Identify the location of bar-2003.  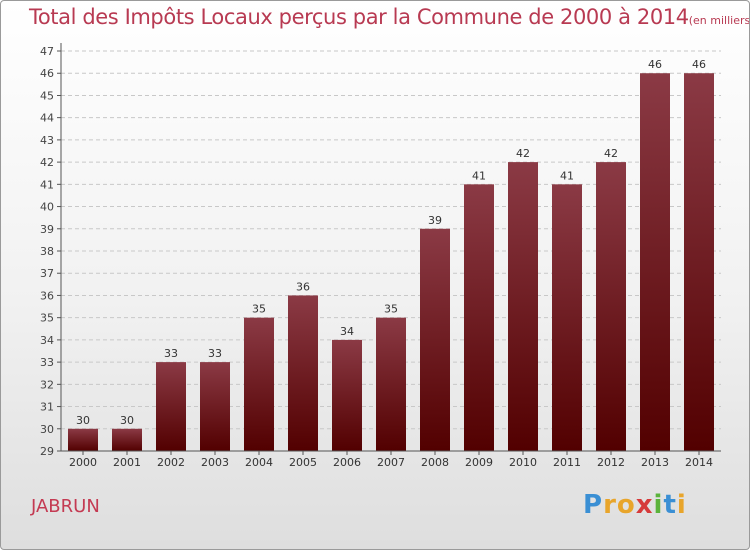
(215, 406).